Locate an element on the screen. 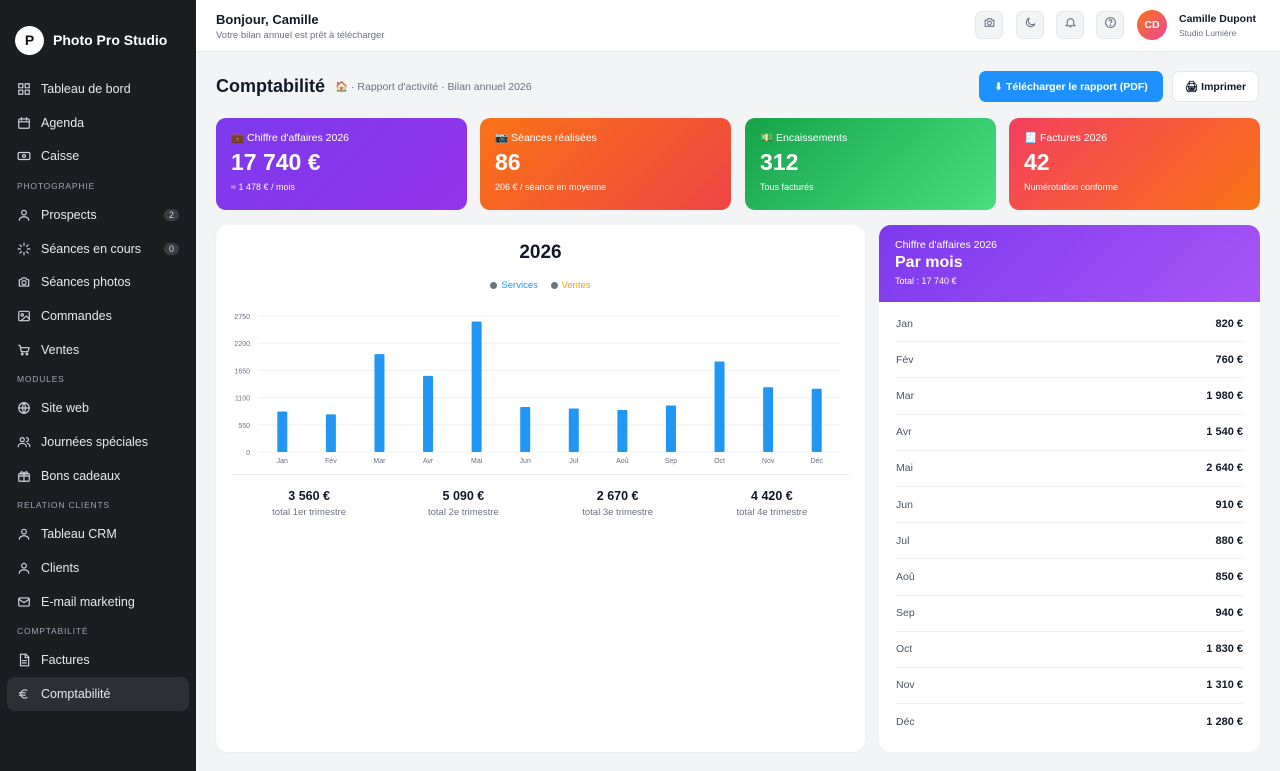 Image resolution: width=1280 pixels, height=771 pixels. legend-item-services: Services is located at coordinates (514, 285).